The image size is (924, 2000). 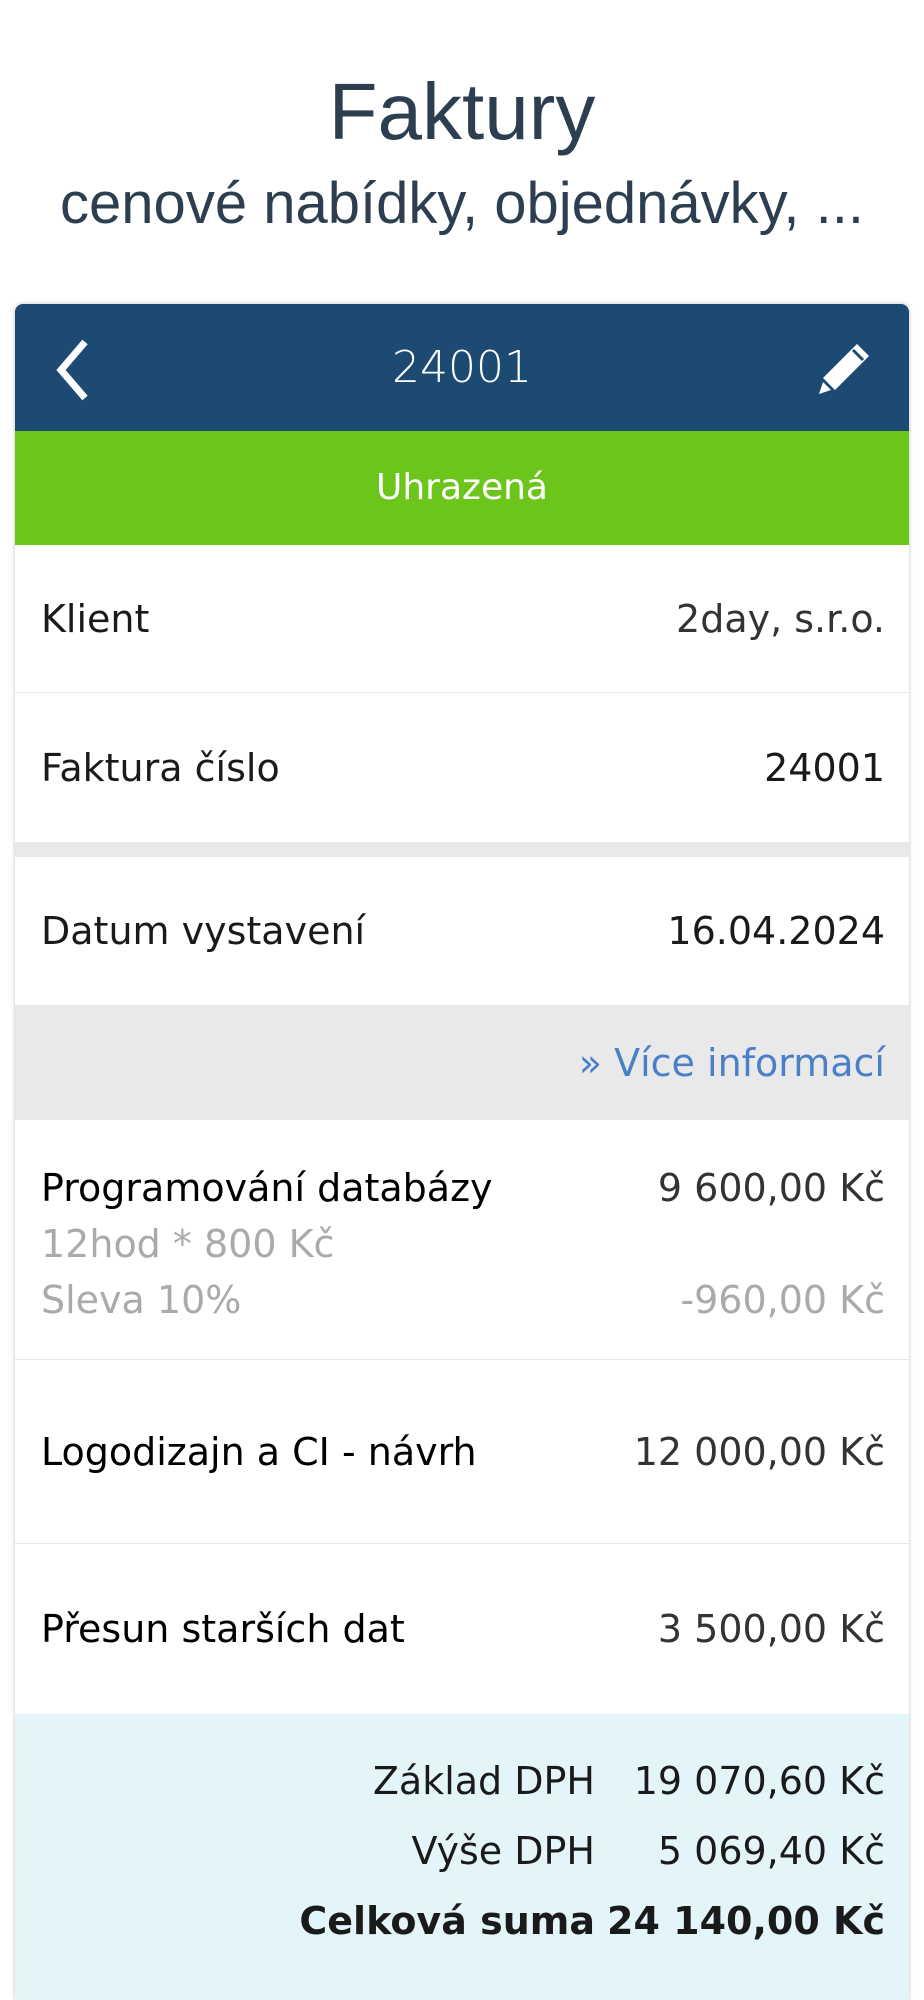 What do you see at coordinates (824, 767) in the screenshot?
I see `detail-value: 24001` at bounding box center [824, 767].